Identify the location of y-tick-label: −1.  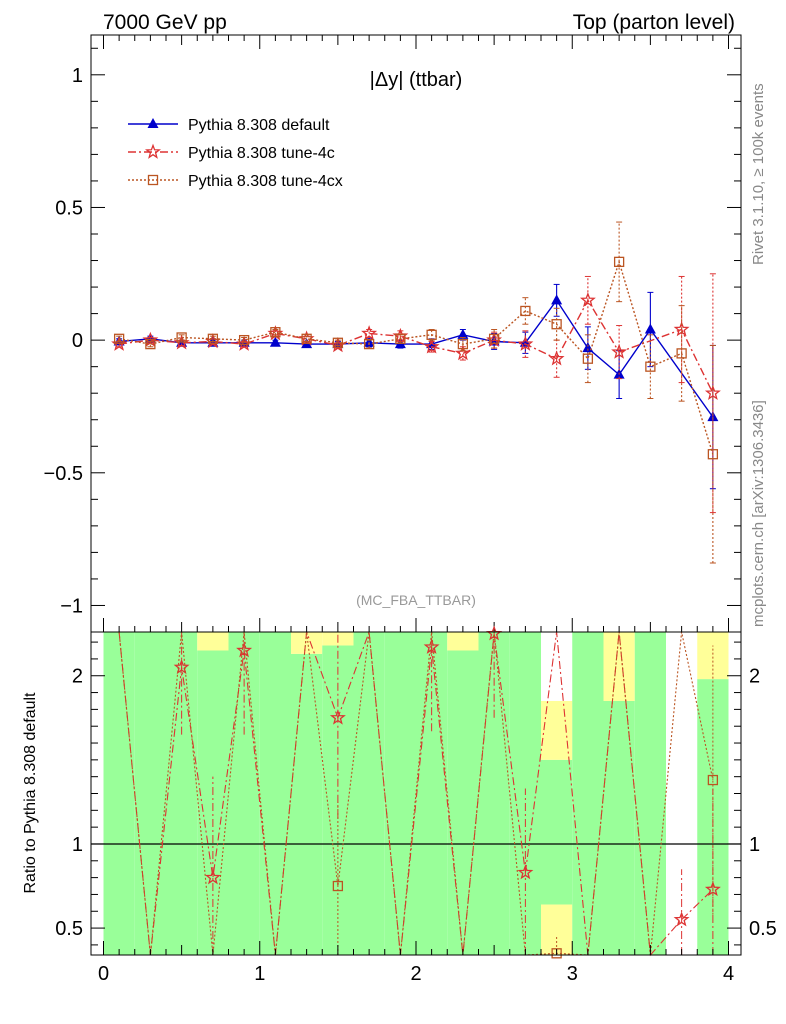
(71, 606).